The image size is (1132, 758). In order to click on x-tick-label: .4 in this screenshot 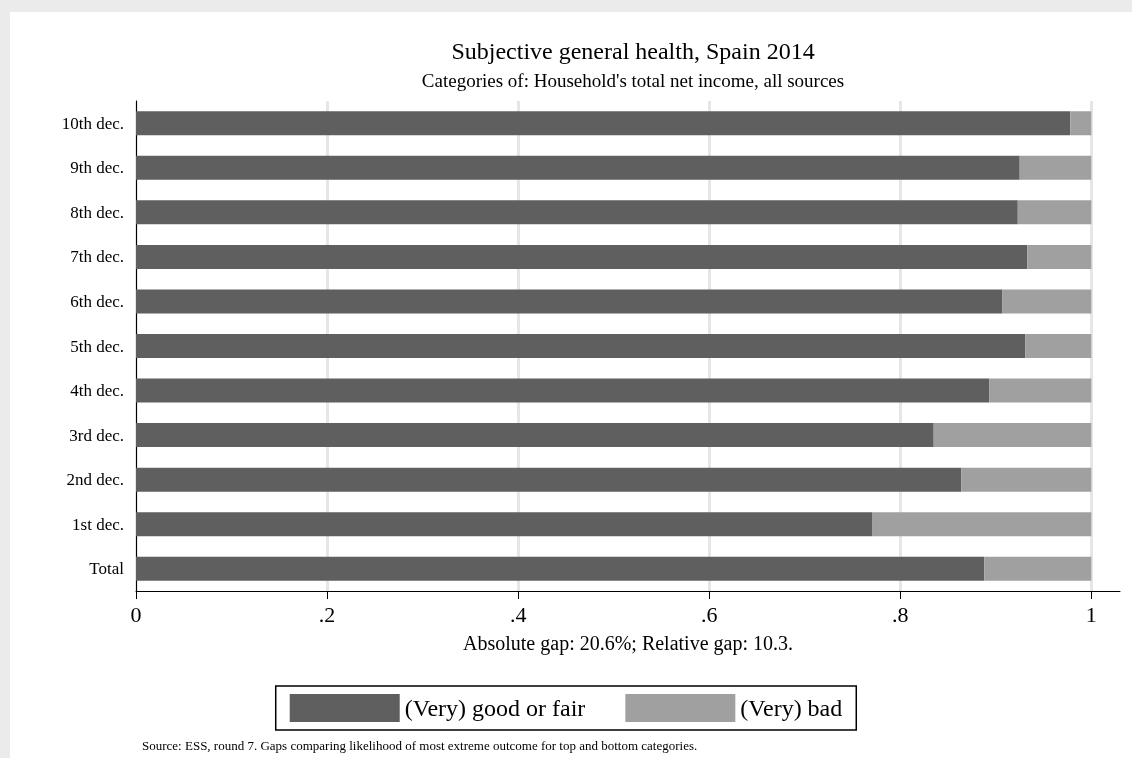, I will do `click(518, 614)`.